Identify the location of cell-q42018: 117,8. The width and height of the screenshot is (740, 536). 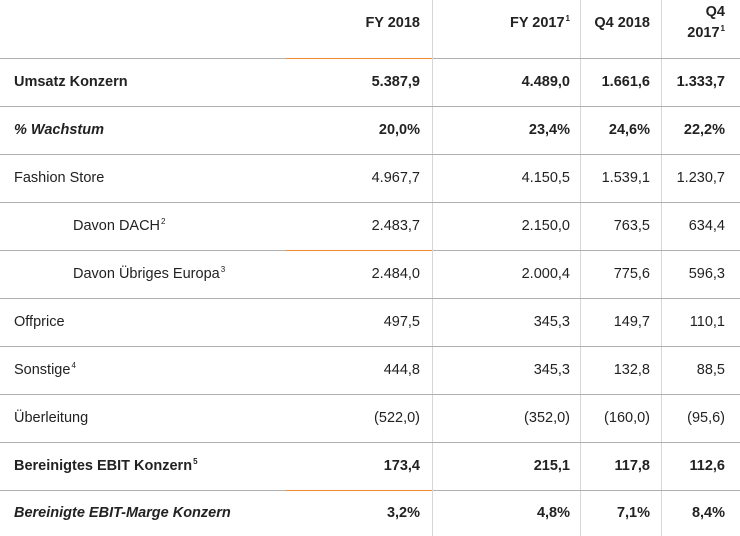
(632, 466).